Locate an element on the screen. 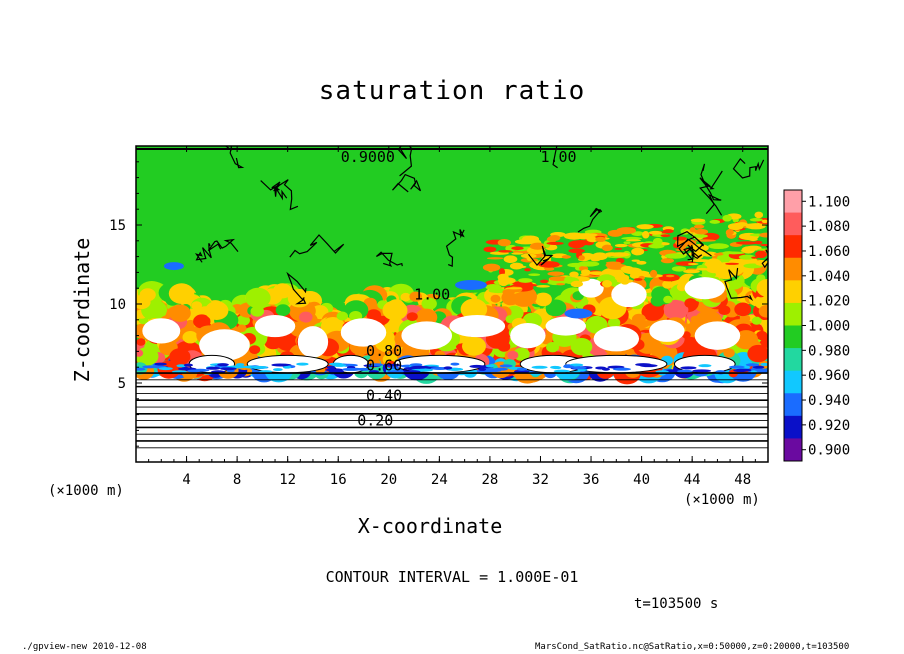 The image size is (904, 654). y-axis-label: Z-coordinate is located at coordinates (82, 310).